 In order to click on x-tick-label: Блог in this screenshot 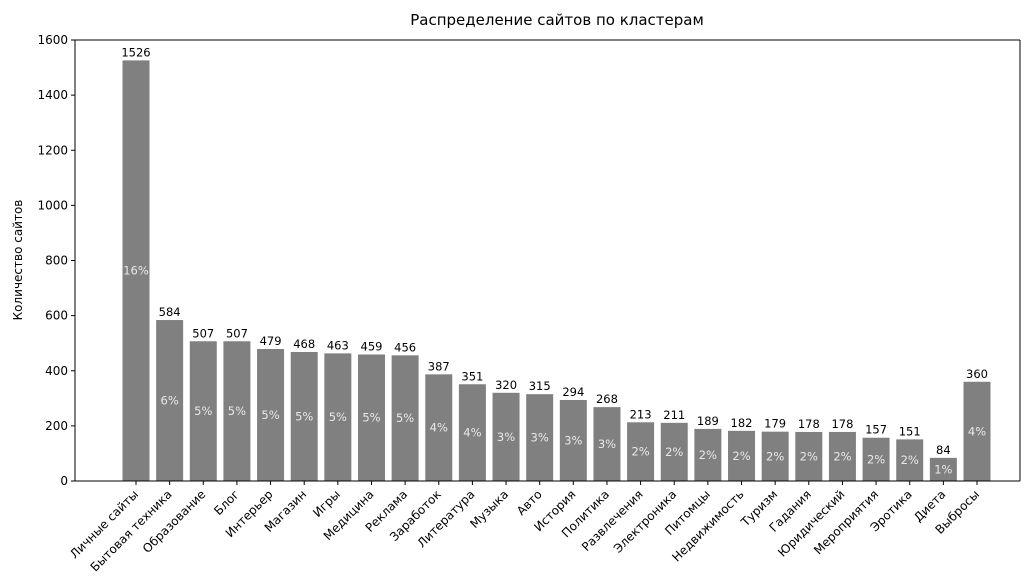, I will do `click(226, 502)`.